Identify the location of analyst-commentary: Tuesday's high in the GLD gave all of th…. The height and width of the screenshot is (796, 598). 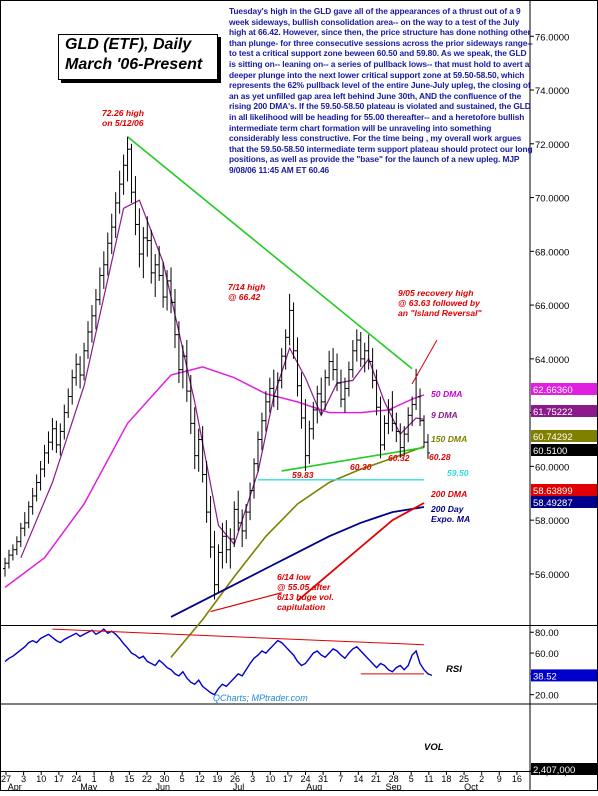
(381, 90).